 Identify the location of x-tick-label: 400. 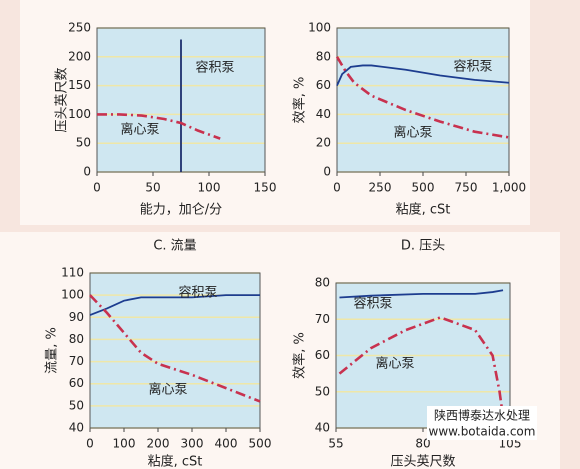
(226, 444).